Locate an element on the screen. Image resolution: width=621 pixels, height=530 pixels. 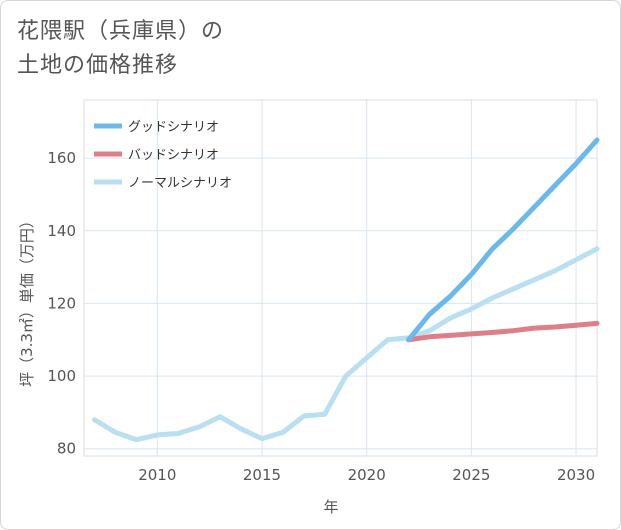
y-axis-label: 坪（3.3㎡）単価（万円） is located at coordinates (27, 300).